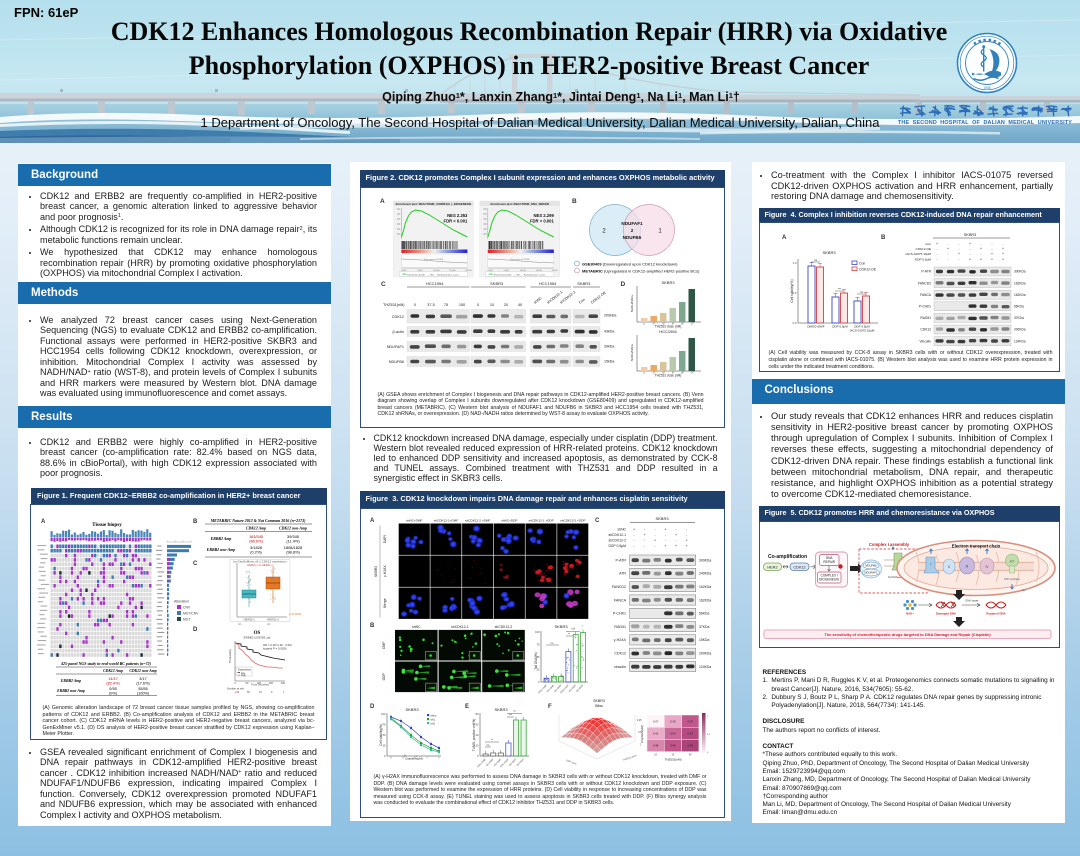 This screenshot has height=856, width=1080. I want to click on svg-text: E, so click(467, 707).